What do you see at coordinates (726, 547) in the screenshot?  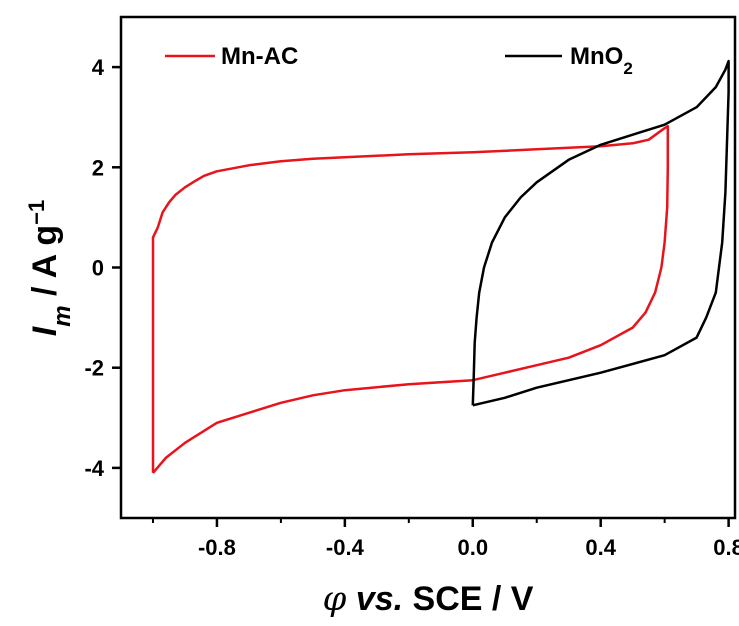 I see `x-tick-label: 0.8` at bounding box center [726, 547].